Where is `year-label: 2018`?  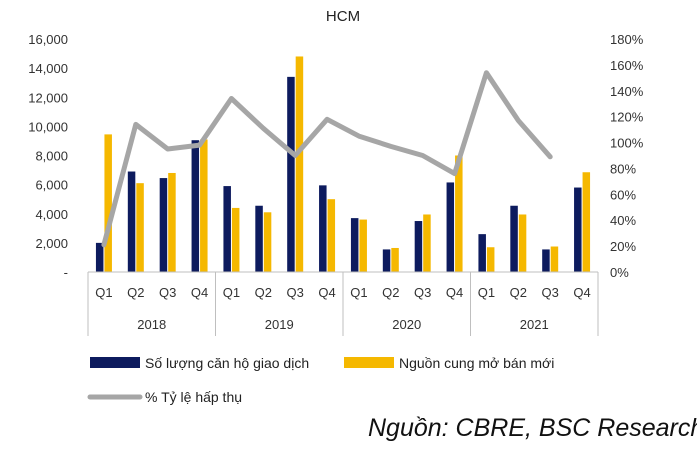
year-label: 2018 is located at coordinates (151, 324).